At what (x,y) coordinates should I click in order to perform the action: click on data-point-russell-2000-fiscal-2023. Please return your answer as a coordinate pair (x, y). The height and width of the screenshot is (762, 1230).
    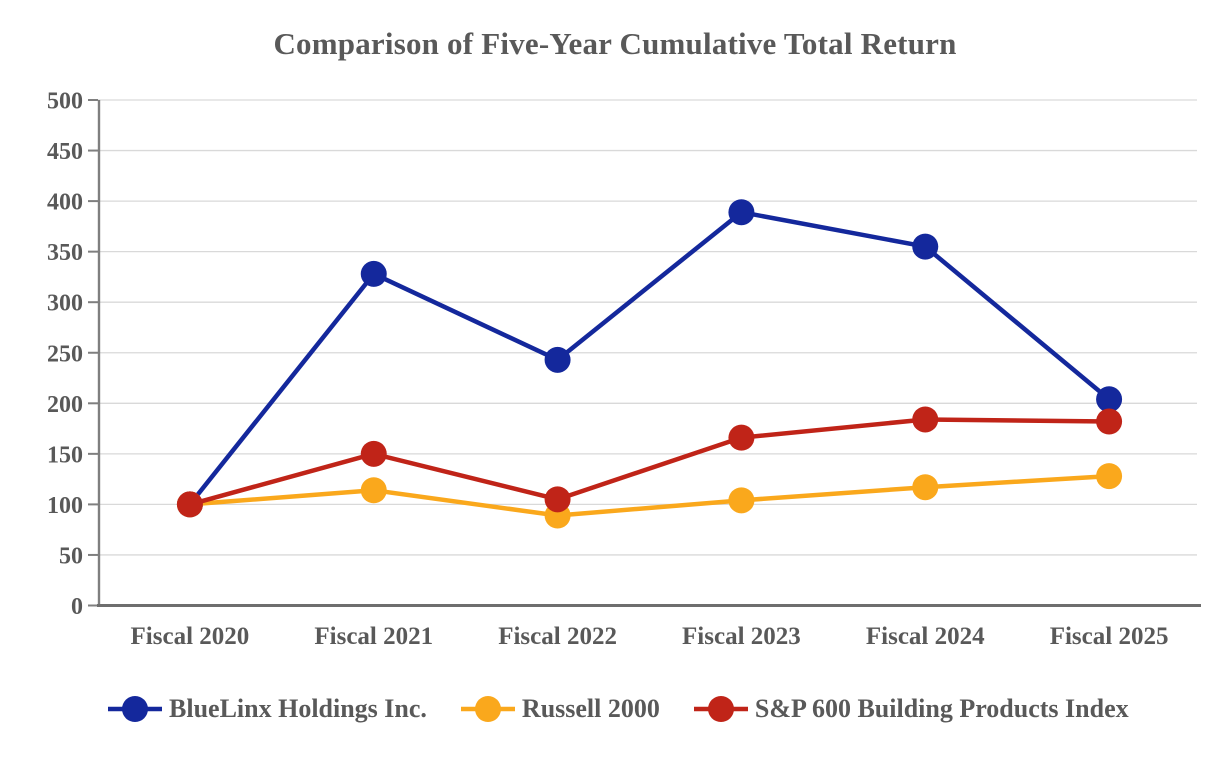
    Looking at the image, I should click on (741, 500).